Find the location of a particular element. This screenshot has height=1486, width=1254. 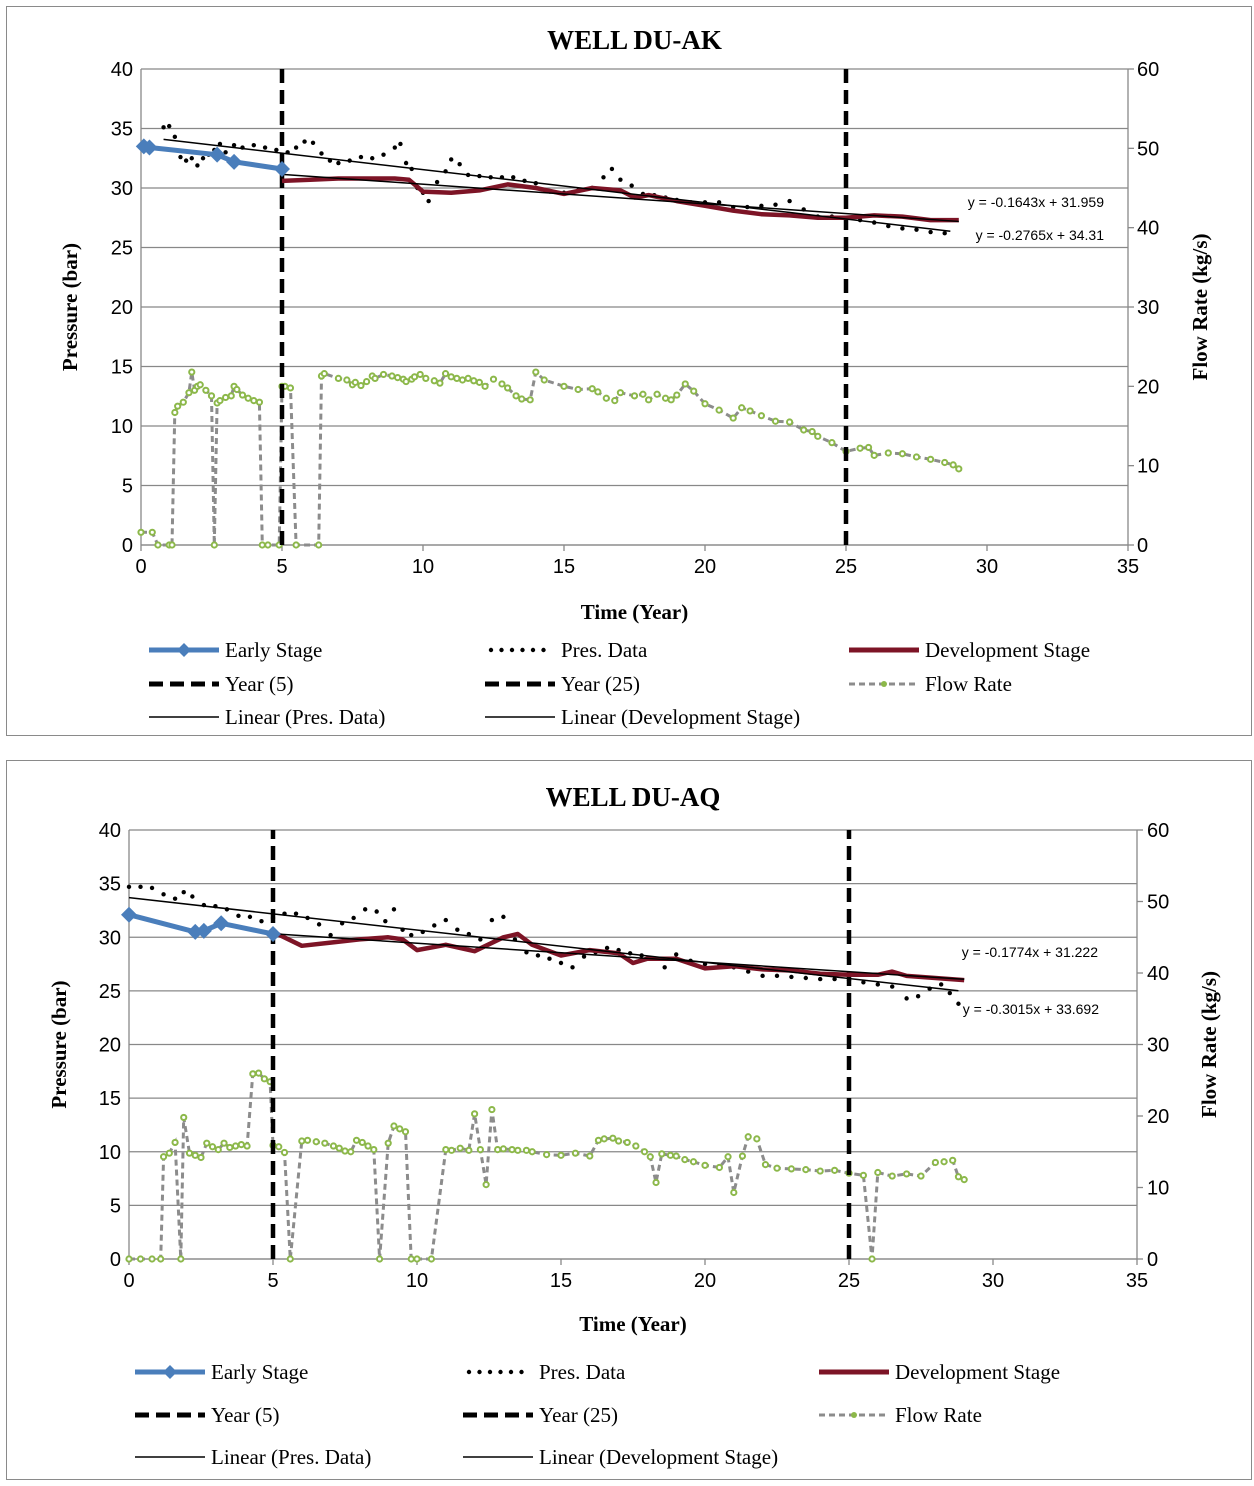

legend-label: Early Stage is located at coordinates (273, 650).